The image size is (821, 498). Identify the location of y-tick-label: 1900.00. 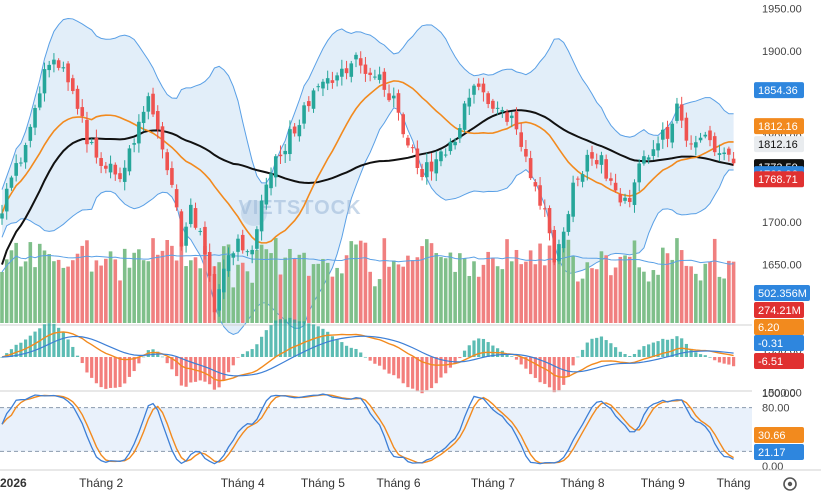
(782, 52).